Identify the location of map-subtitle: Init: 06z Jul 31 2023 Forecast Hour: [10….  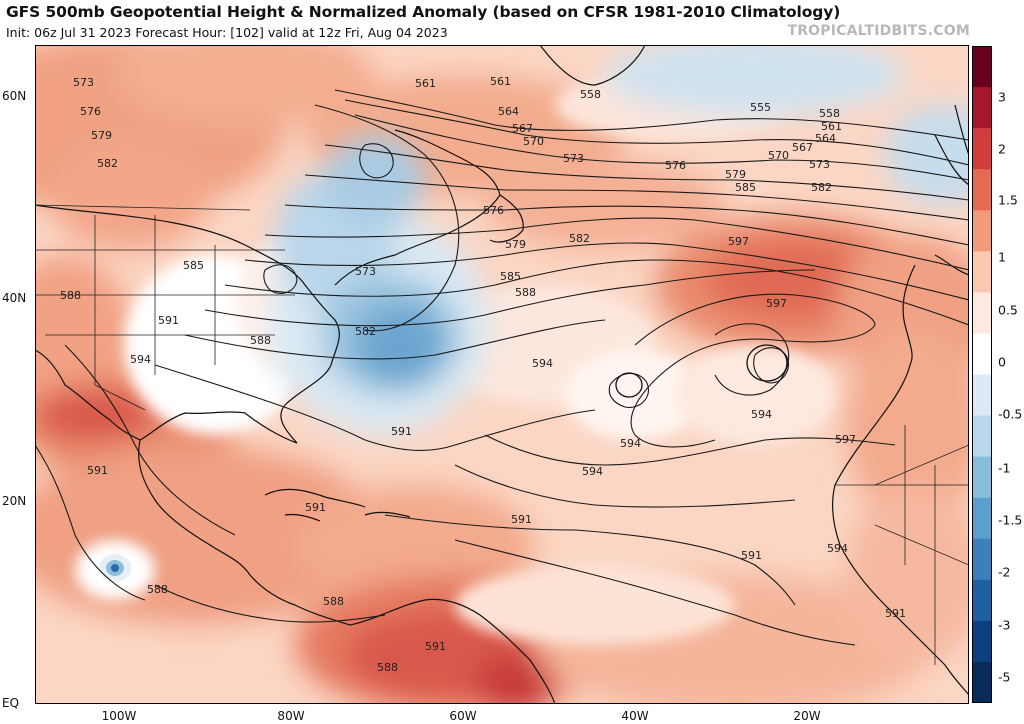
(227, 32).